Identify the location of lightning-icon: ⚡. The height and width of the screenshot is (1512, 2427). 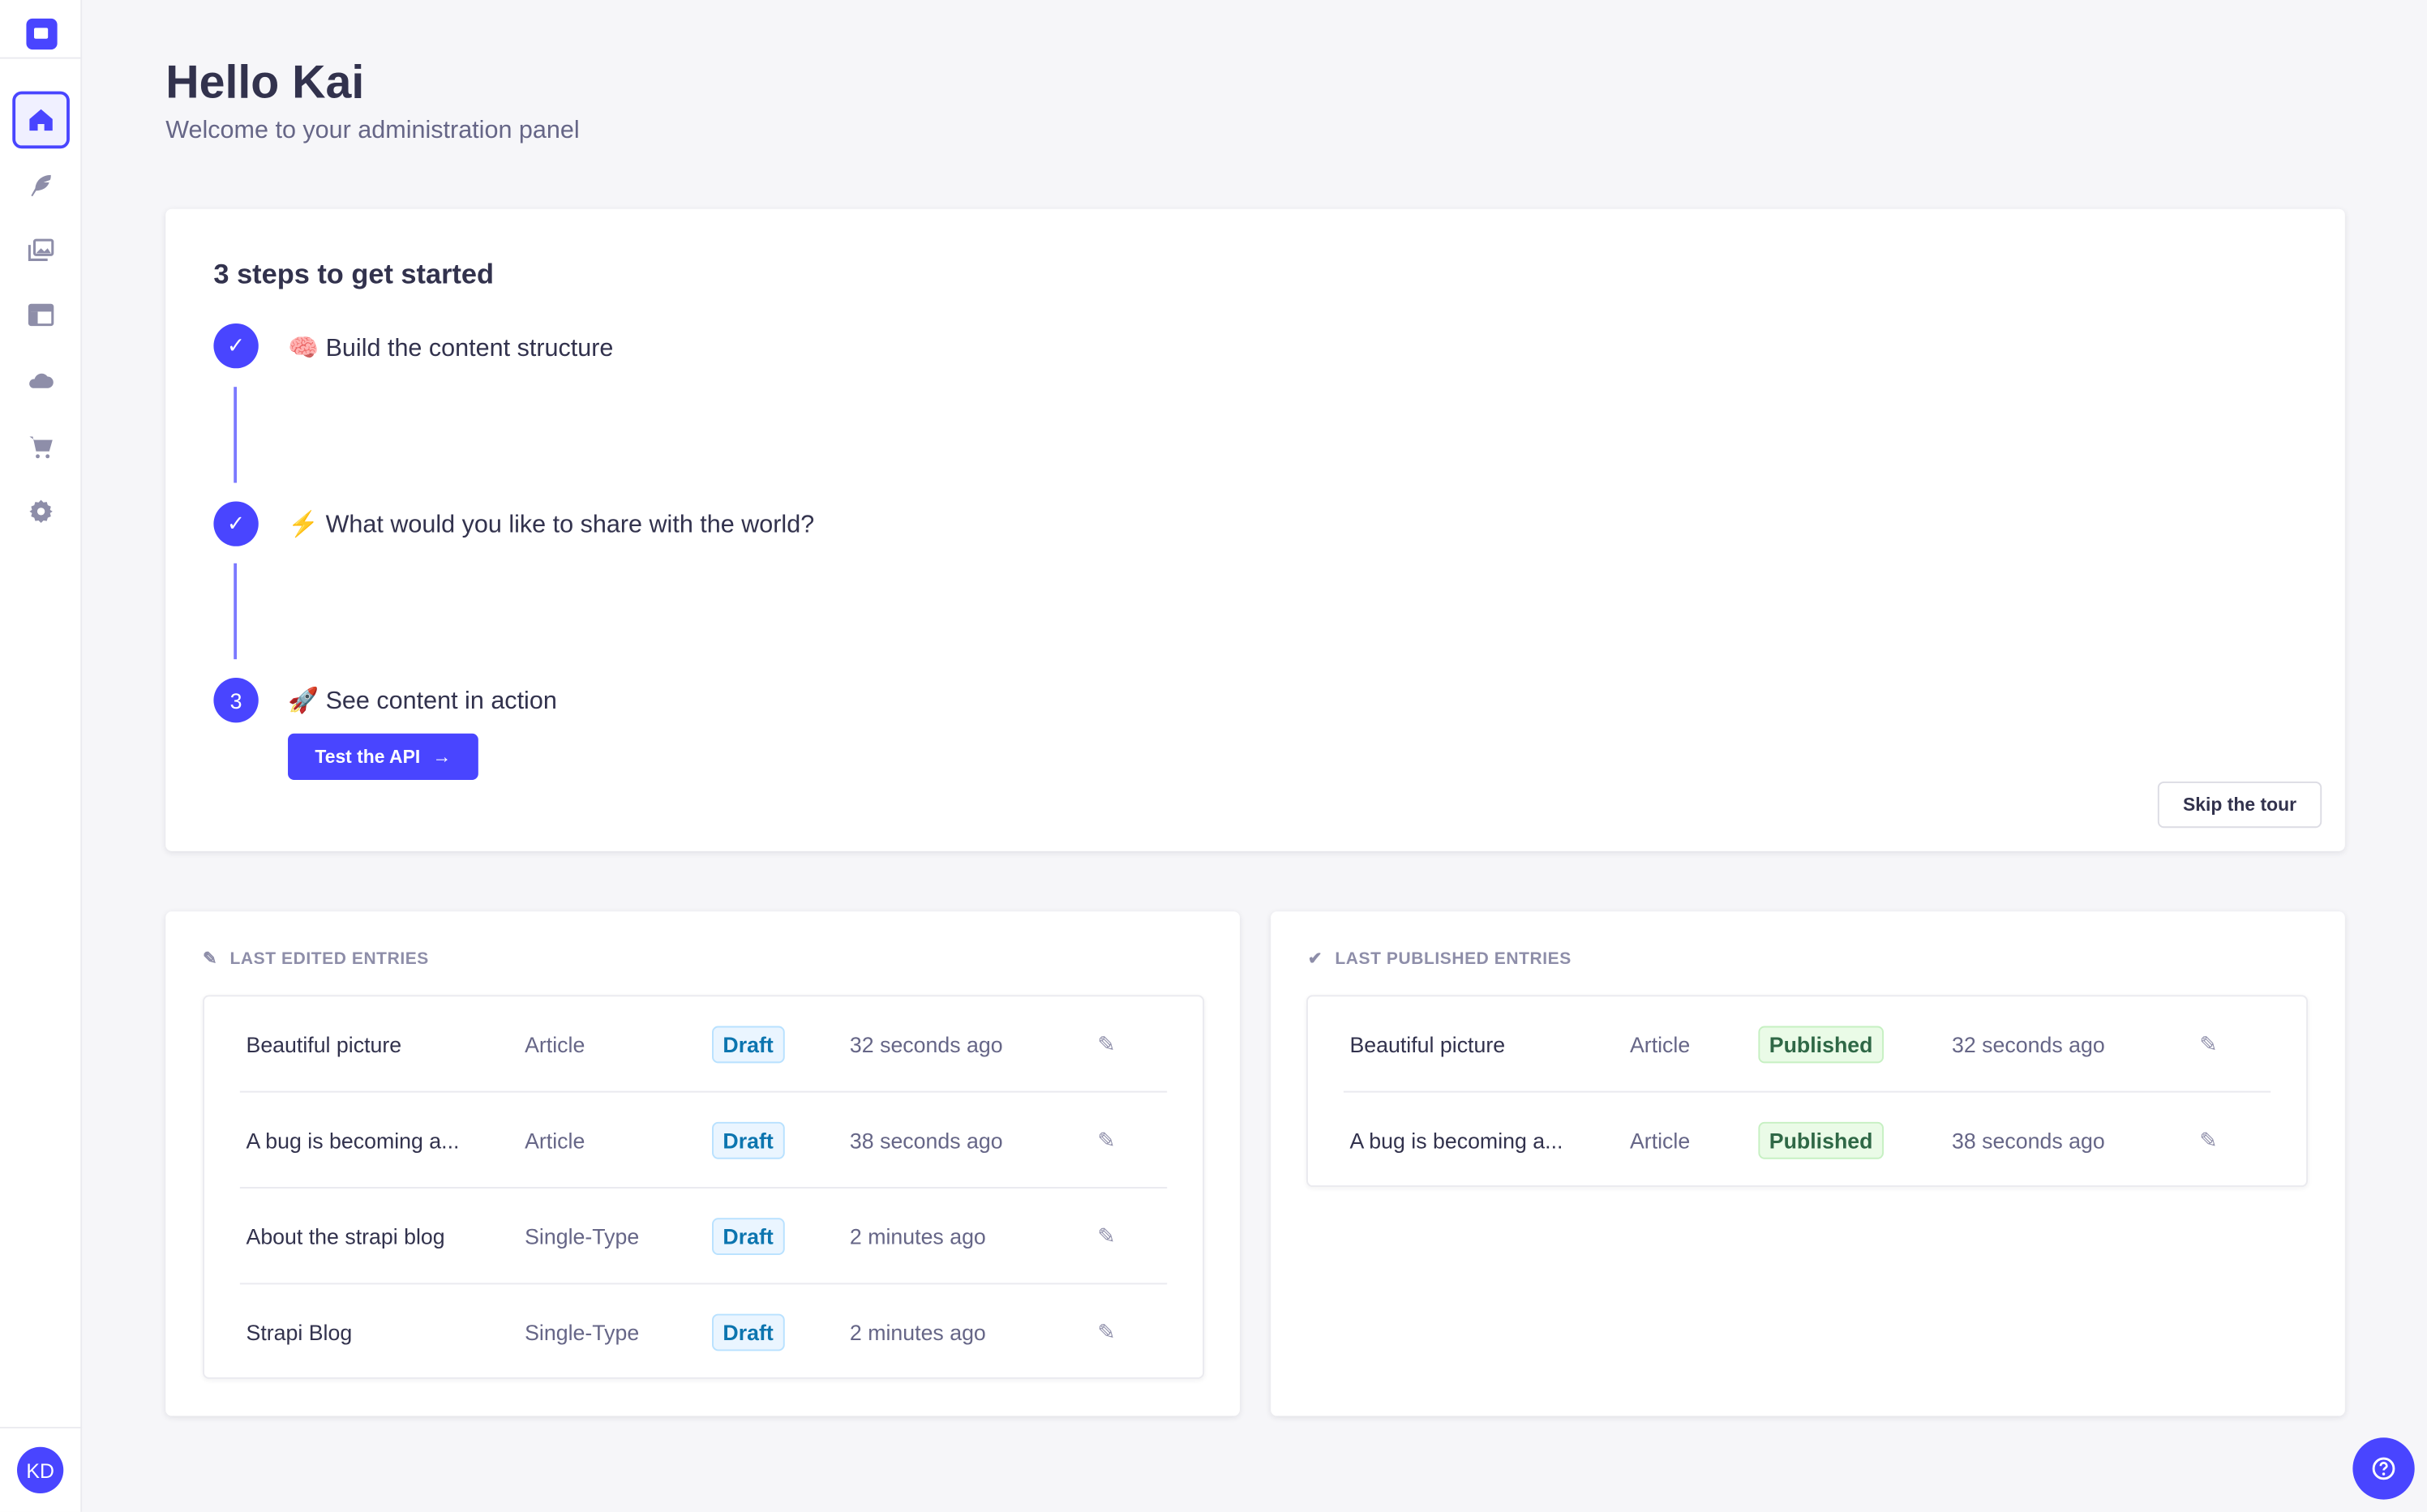
(303, 525).